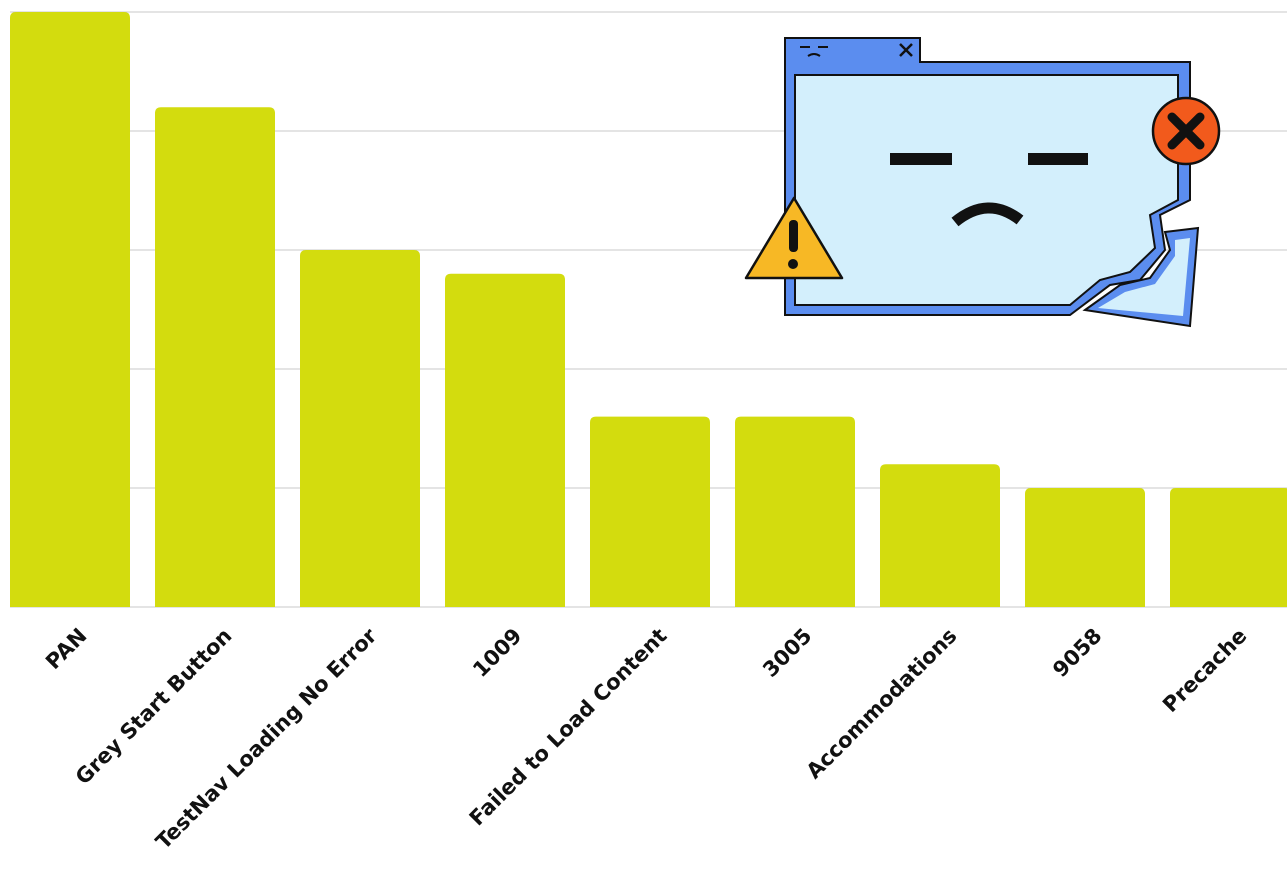  What do you see at coordinates (1205, 671) in the screenshot?
I see `x-tick-label: Precache` at bounding box center [1205, 671].